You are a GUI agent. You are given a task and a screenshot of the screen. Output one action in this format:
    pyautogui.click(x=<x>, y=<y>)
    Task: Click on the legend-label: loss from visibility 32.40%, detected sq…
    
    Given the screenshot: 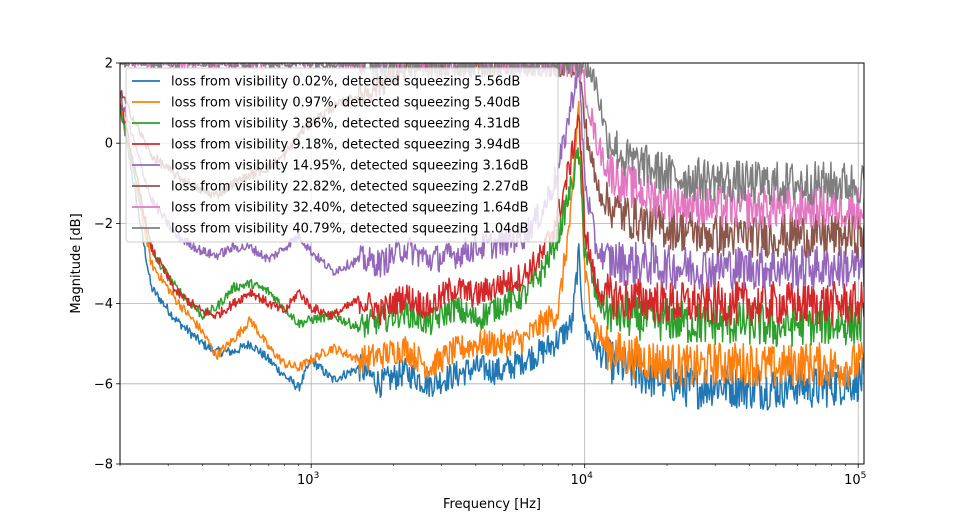 What is the action you would take?
    pyautogui.click(x=350, y=208)
    